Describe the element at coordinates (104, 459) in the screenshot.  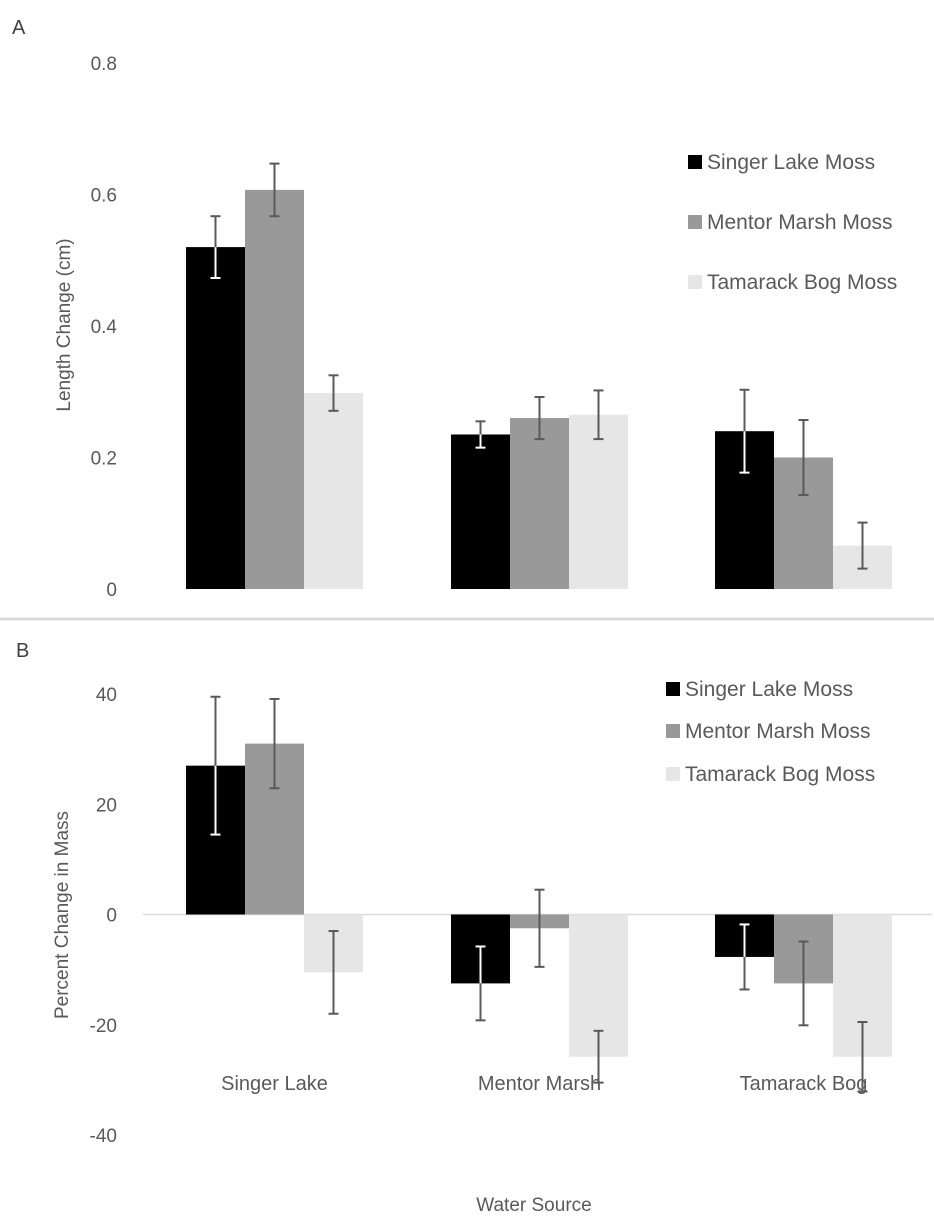
I see `y-tick-label: 0.2` at that location.